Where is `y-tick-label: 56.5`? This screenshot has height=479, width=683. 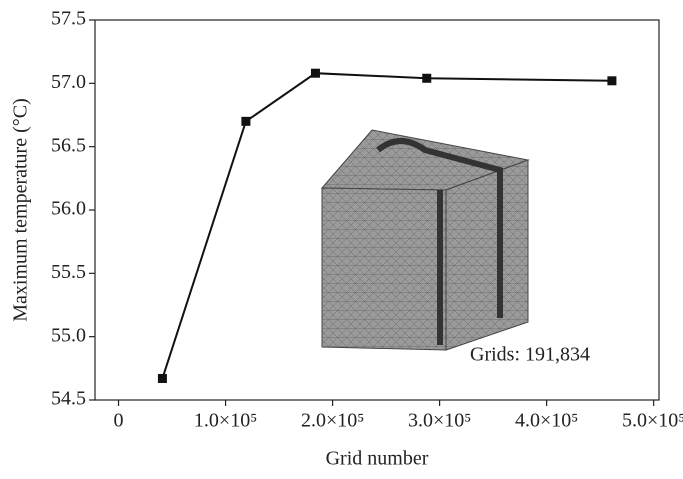
y-tick-label: 56.5 is located at coordinates (68, 145).